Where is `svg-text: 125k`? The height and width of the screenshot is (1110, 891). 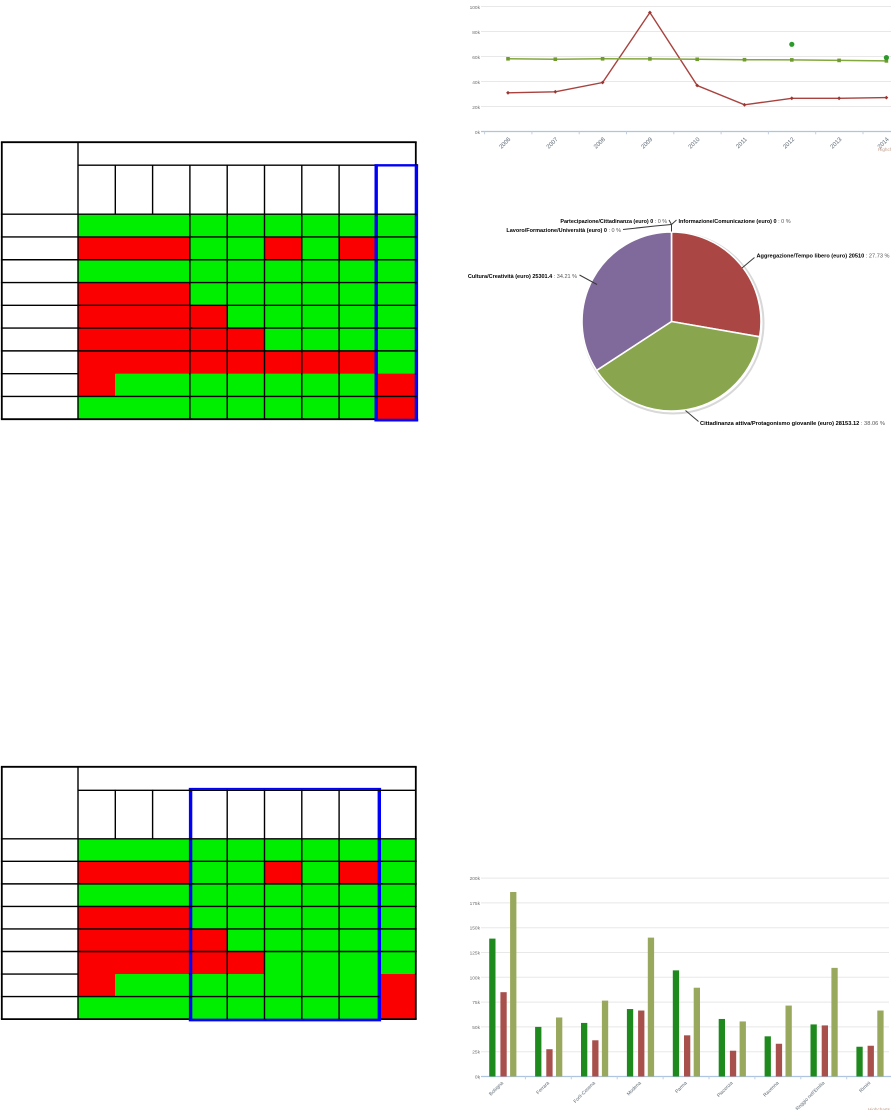 svg-text: 125k is located at coordinates (475, 954).